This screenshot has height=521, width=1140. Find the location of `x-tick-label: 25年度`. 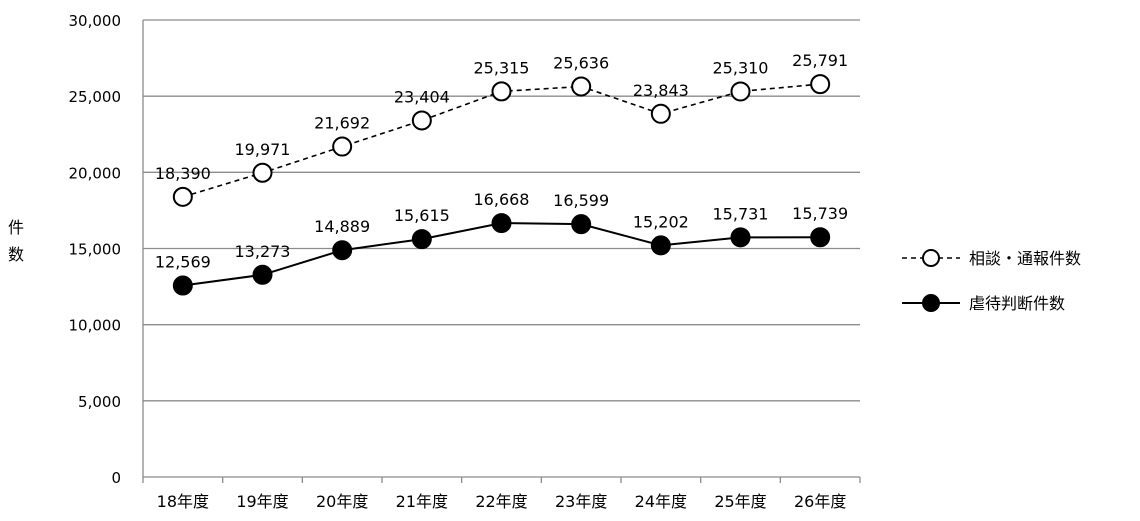

x-tick-label: 25年度 is located at coordinates (740, 501).